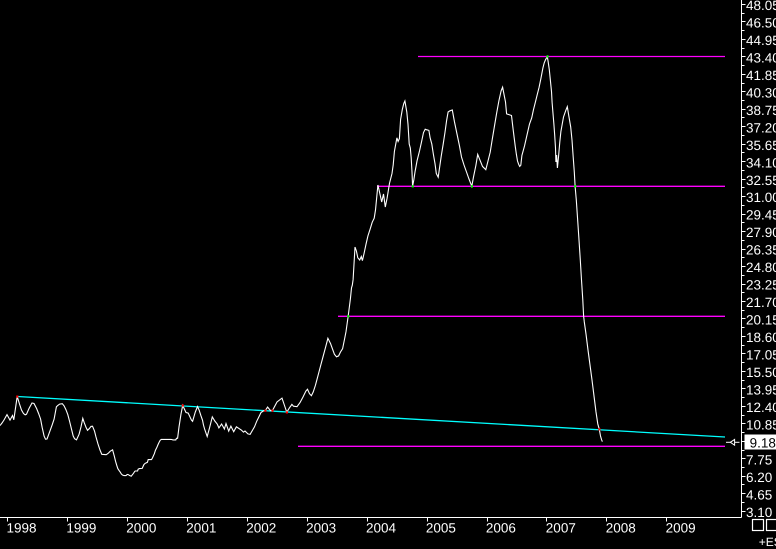  I want to click on svg-text: 2002, so click(261, 528).